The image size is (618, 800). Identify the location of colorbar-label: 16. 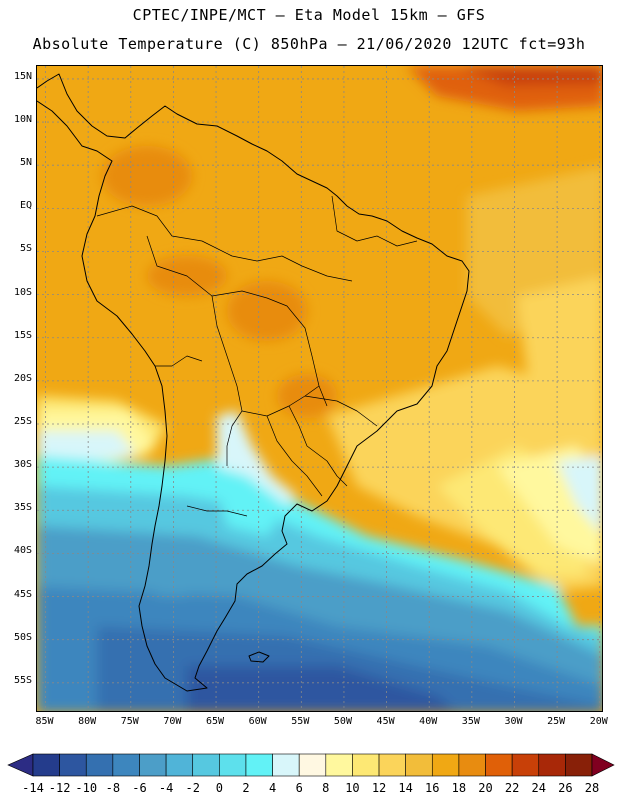
(432, 788).